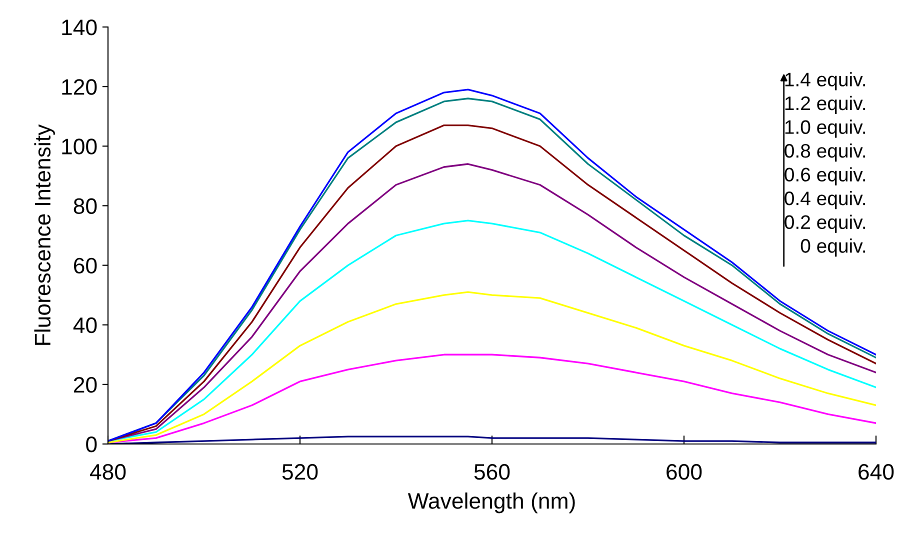  Describe the element at coordinates (91, 444) in the screenshot. I see `y-tick-label: 0` at that location.